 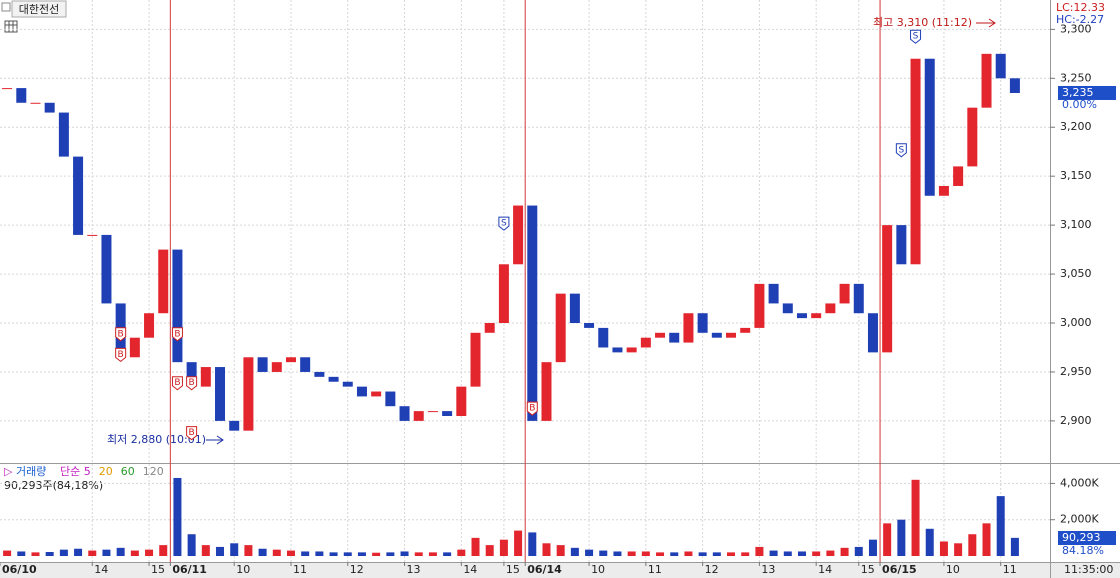 I want to click on chart-title: 대한전선, so click(x=39, y=9).